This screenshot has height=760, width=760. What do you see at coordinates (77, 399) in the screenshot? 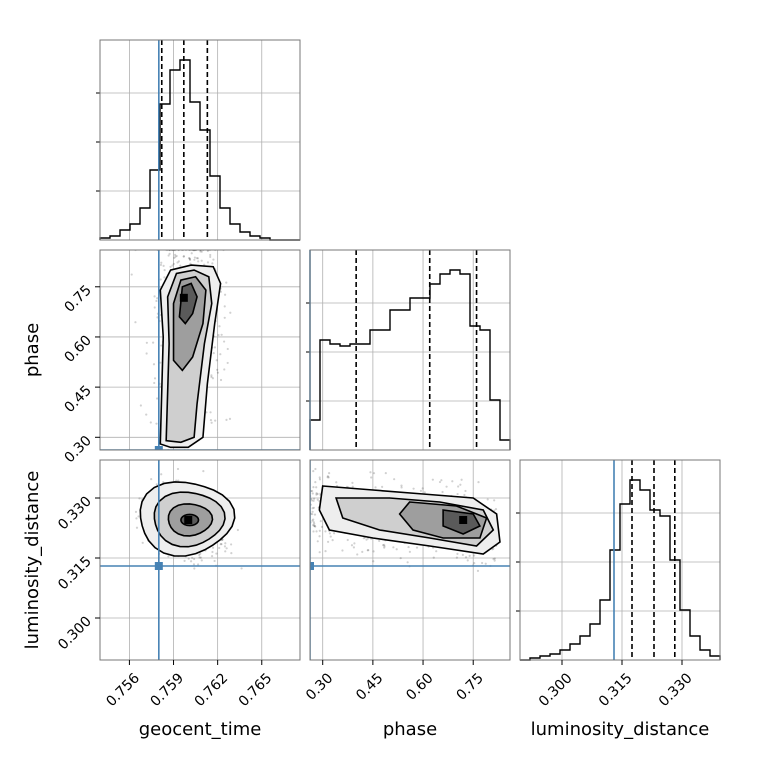
I see `y-tick-label: 0.45` at bounding box center [77, 399].